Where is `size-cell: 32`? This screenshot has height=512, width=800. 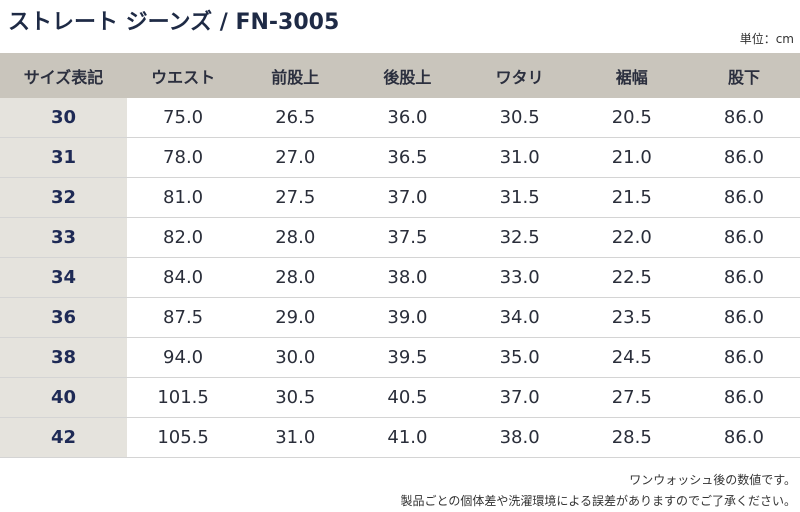 size-cell: 32 is located at coordinates (63, 197).